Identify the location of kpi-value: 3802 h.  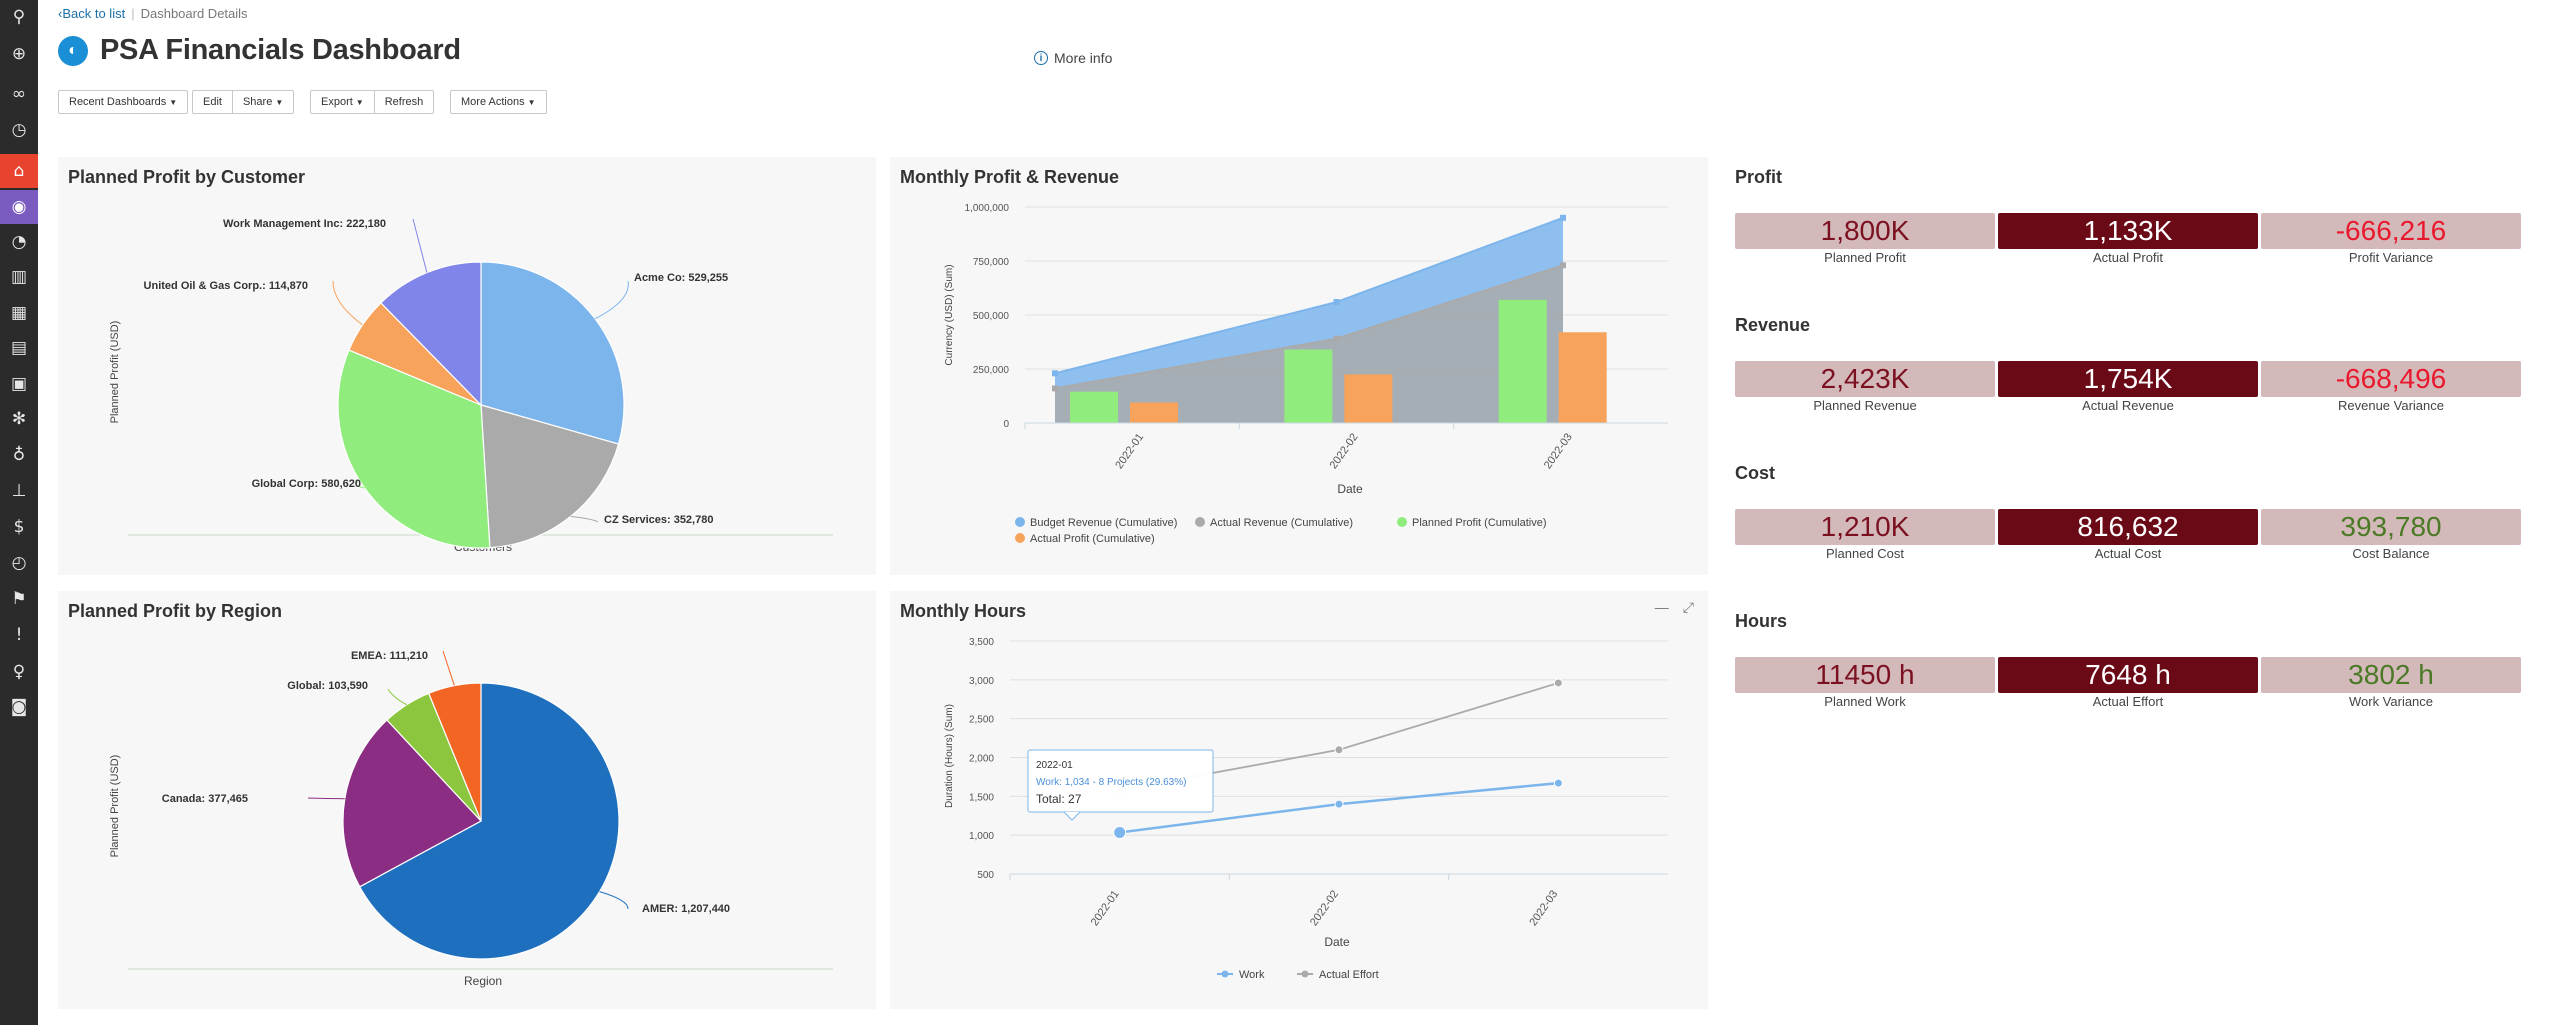
(2391, 675).